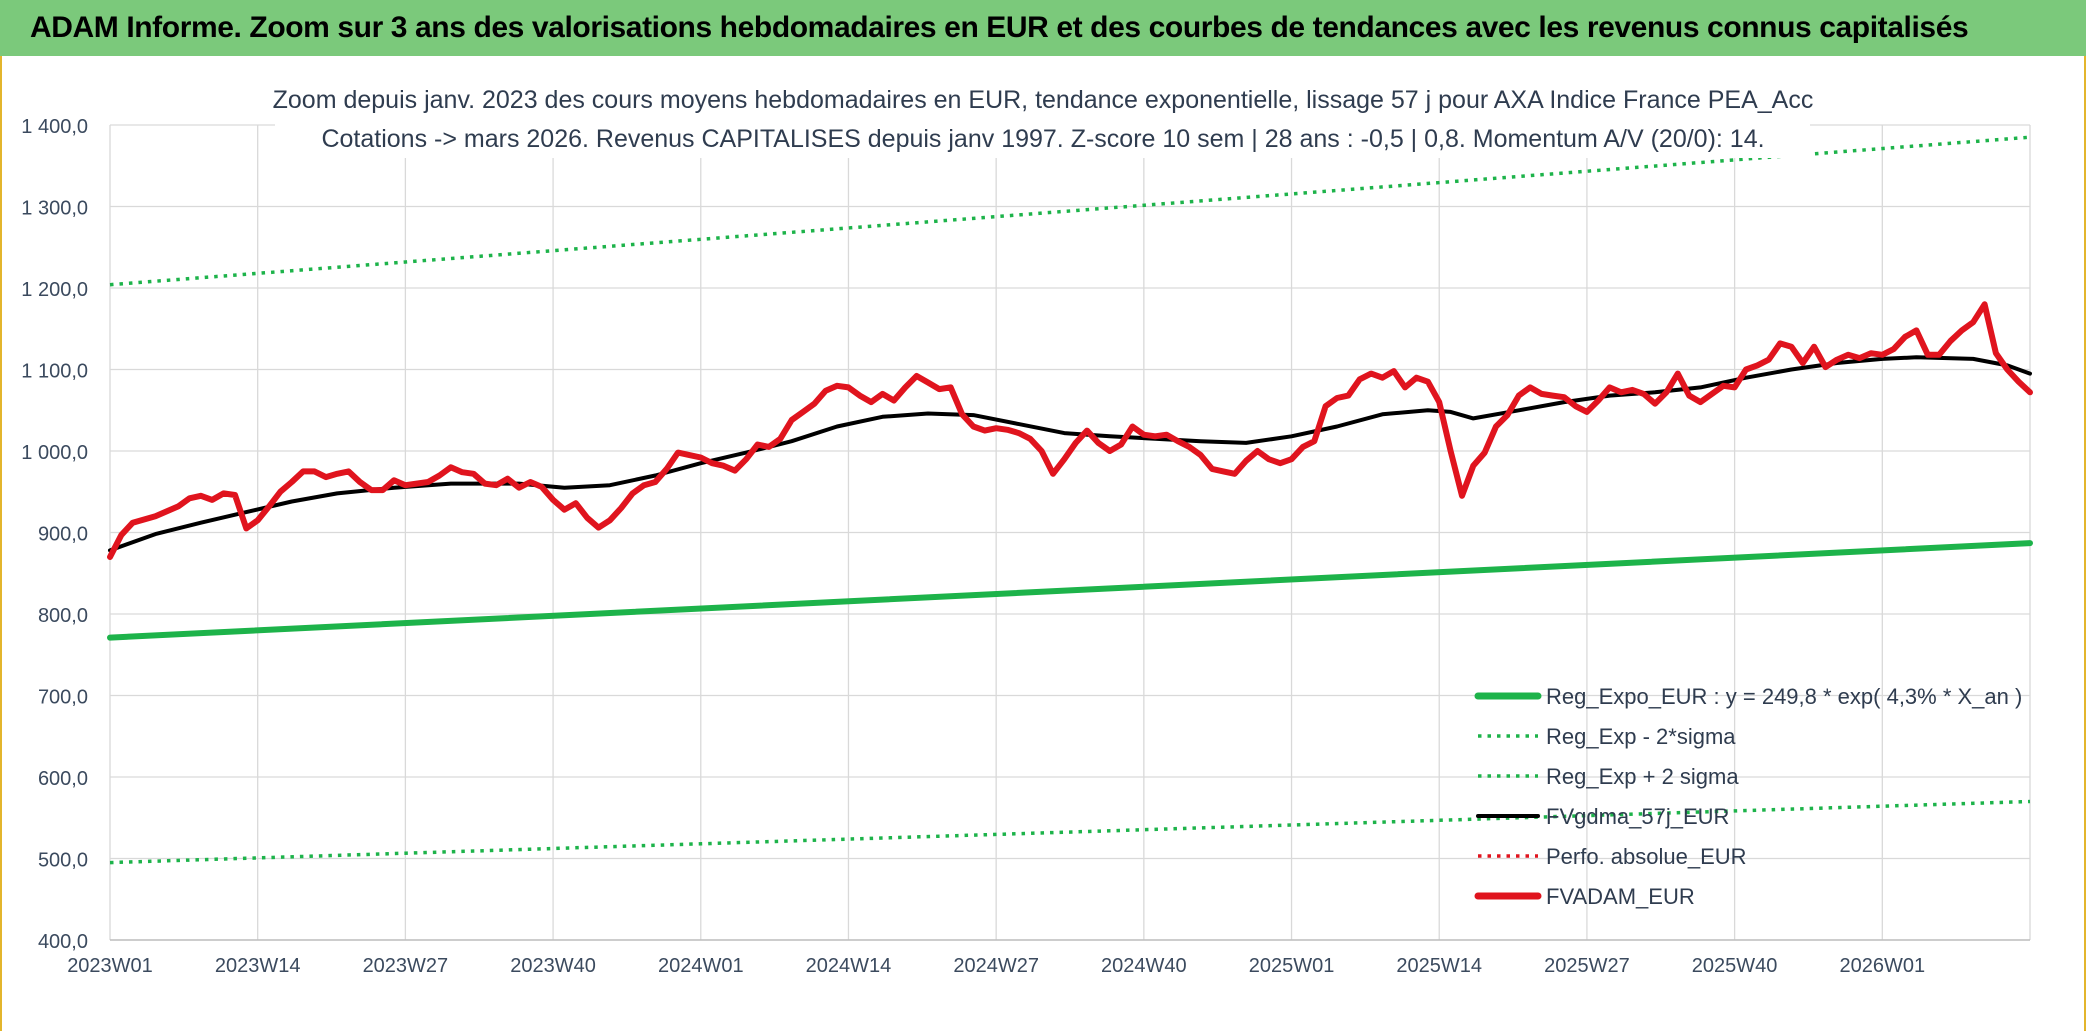 The height and width of the screenshot is (1031, 2086). Describe the element at coordinates (1641, 736) in the screenshot. I see `legend-label: Reg_Exp - 2*sigma` at that location.